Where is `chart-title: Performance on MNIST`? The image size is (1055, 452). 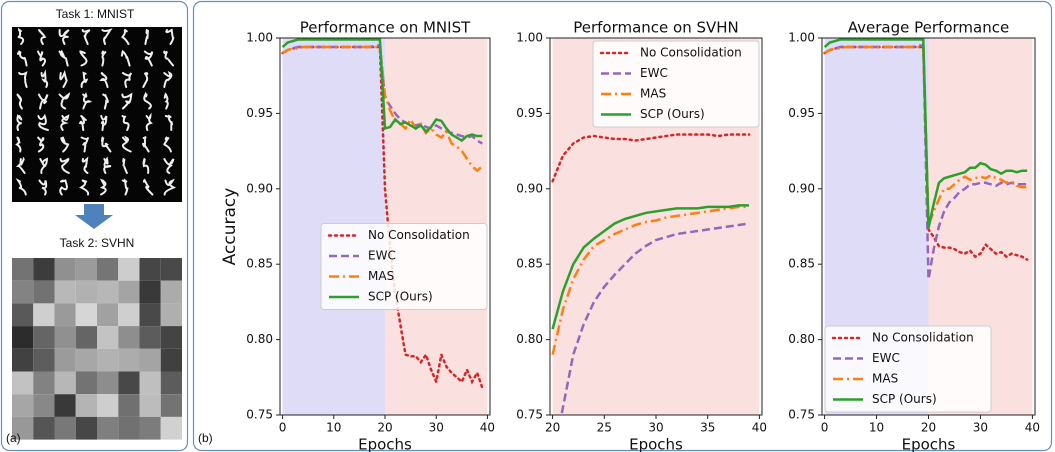 chart-title: Performance on MNIST is located at coordinates (385, 28).